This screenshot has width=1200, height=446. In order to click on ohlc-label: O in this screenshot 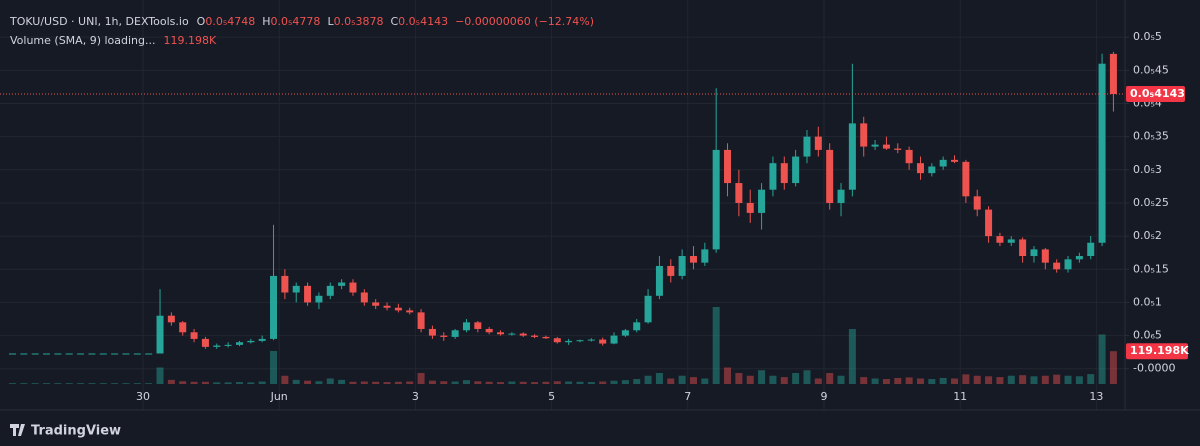, I will do `click(201, 21)`.